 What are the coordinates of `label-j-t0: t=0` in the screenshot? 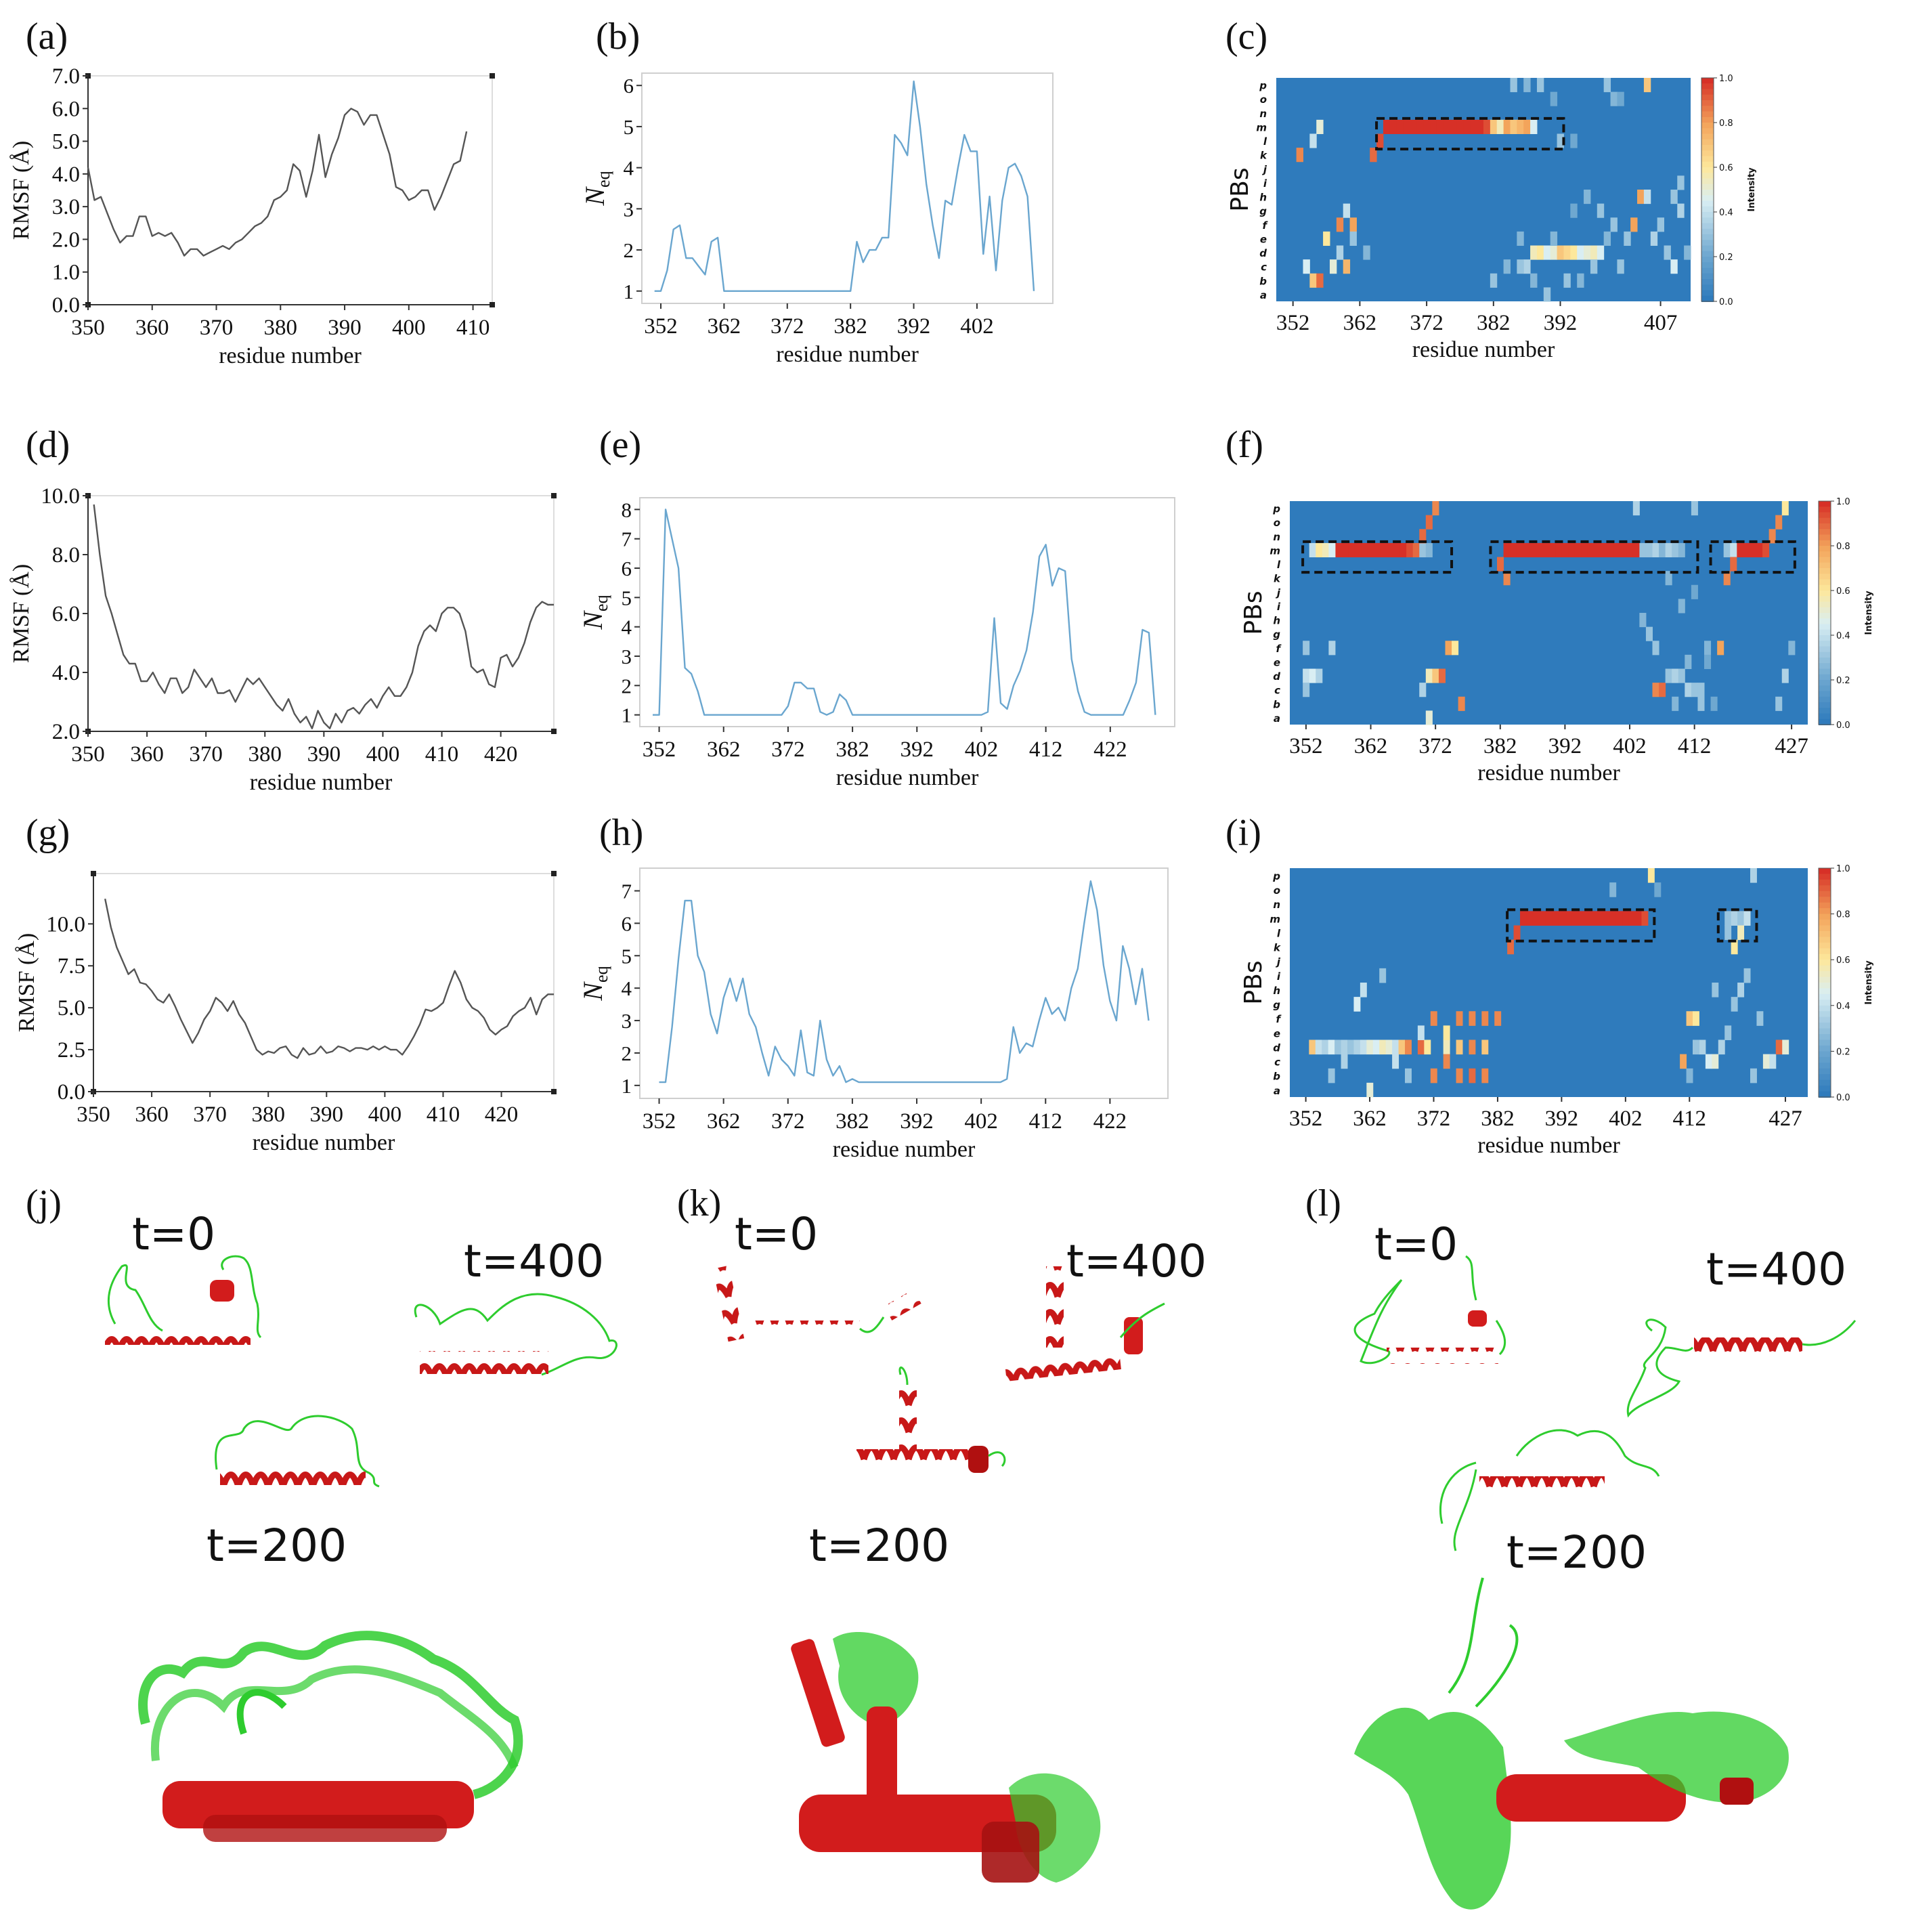 It's located at (173, 1234).